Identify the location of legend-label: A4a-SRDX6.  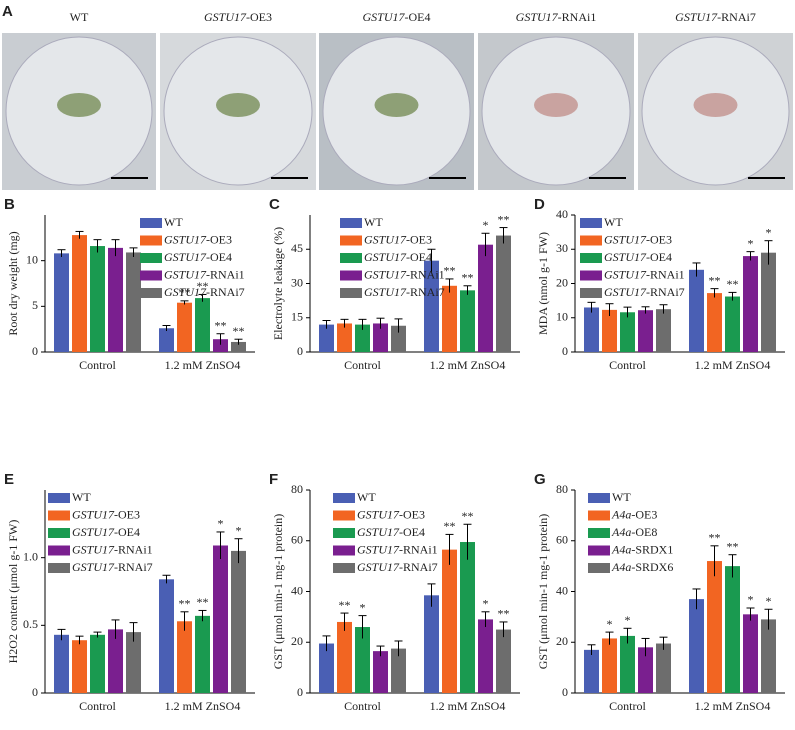
(642, 567).